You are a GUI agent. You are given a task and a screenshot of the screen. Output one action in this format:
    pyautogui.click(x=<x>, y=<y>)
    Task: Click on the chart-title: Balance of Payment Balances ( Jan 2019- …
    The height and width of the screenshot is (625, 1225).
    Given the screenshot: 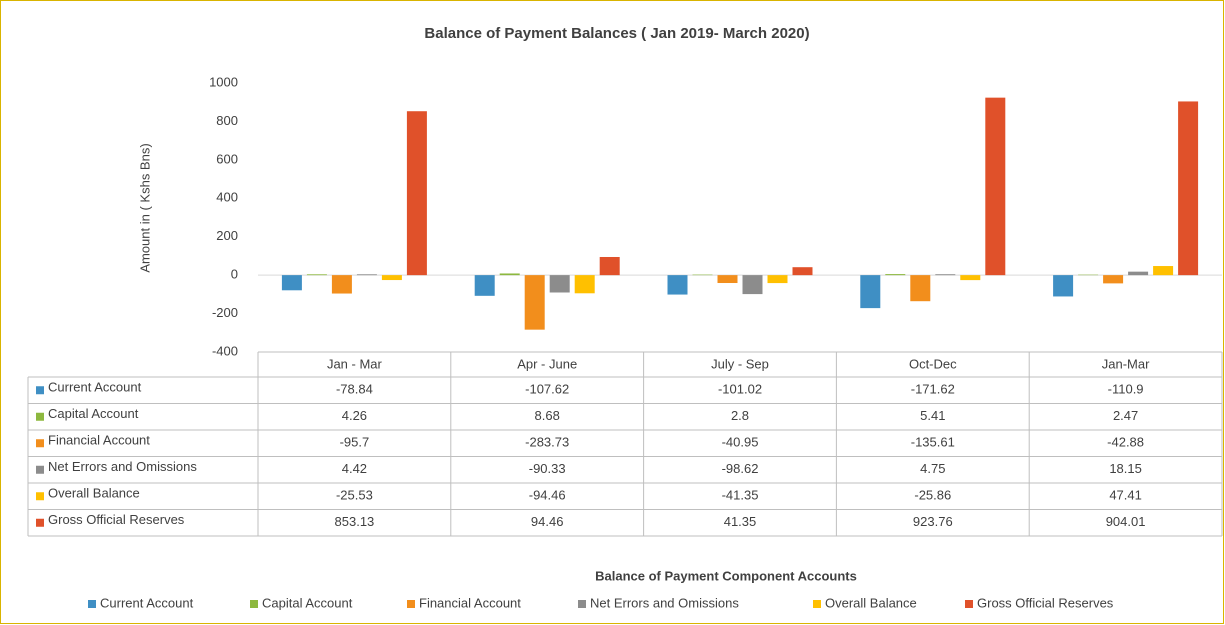 What is the action you would take?
    pyautogui.click(x=616, y=33)
    